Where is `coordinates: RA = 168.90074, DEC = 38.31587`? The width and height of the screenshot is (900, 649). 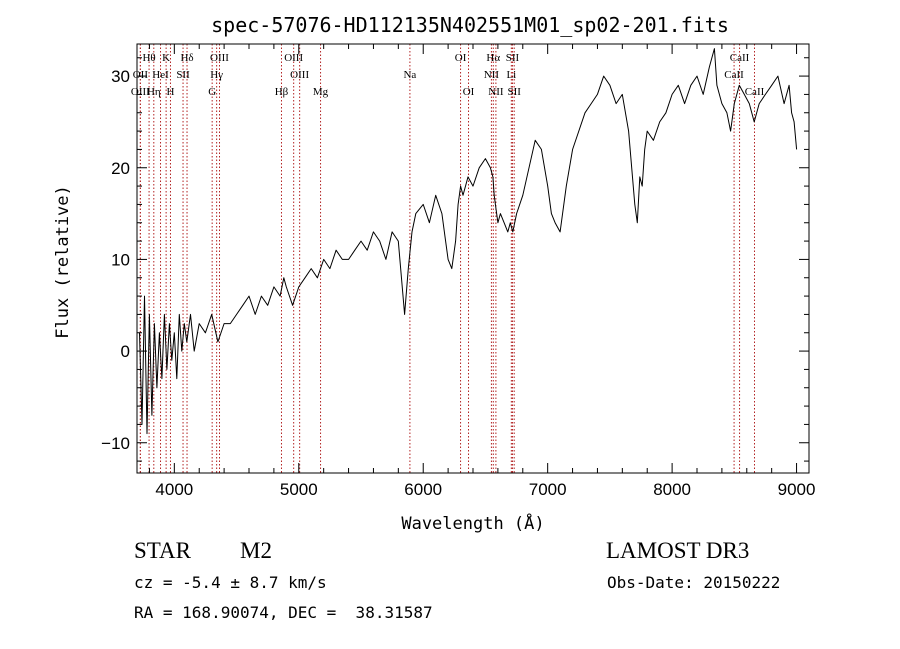 coordinates: RA = 168.90074, DEC = 38.31587 is located at coordinates (283, 612).